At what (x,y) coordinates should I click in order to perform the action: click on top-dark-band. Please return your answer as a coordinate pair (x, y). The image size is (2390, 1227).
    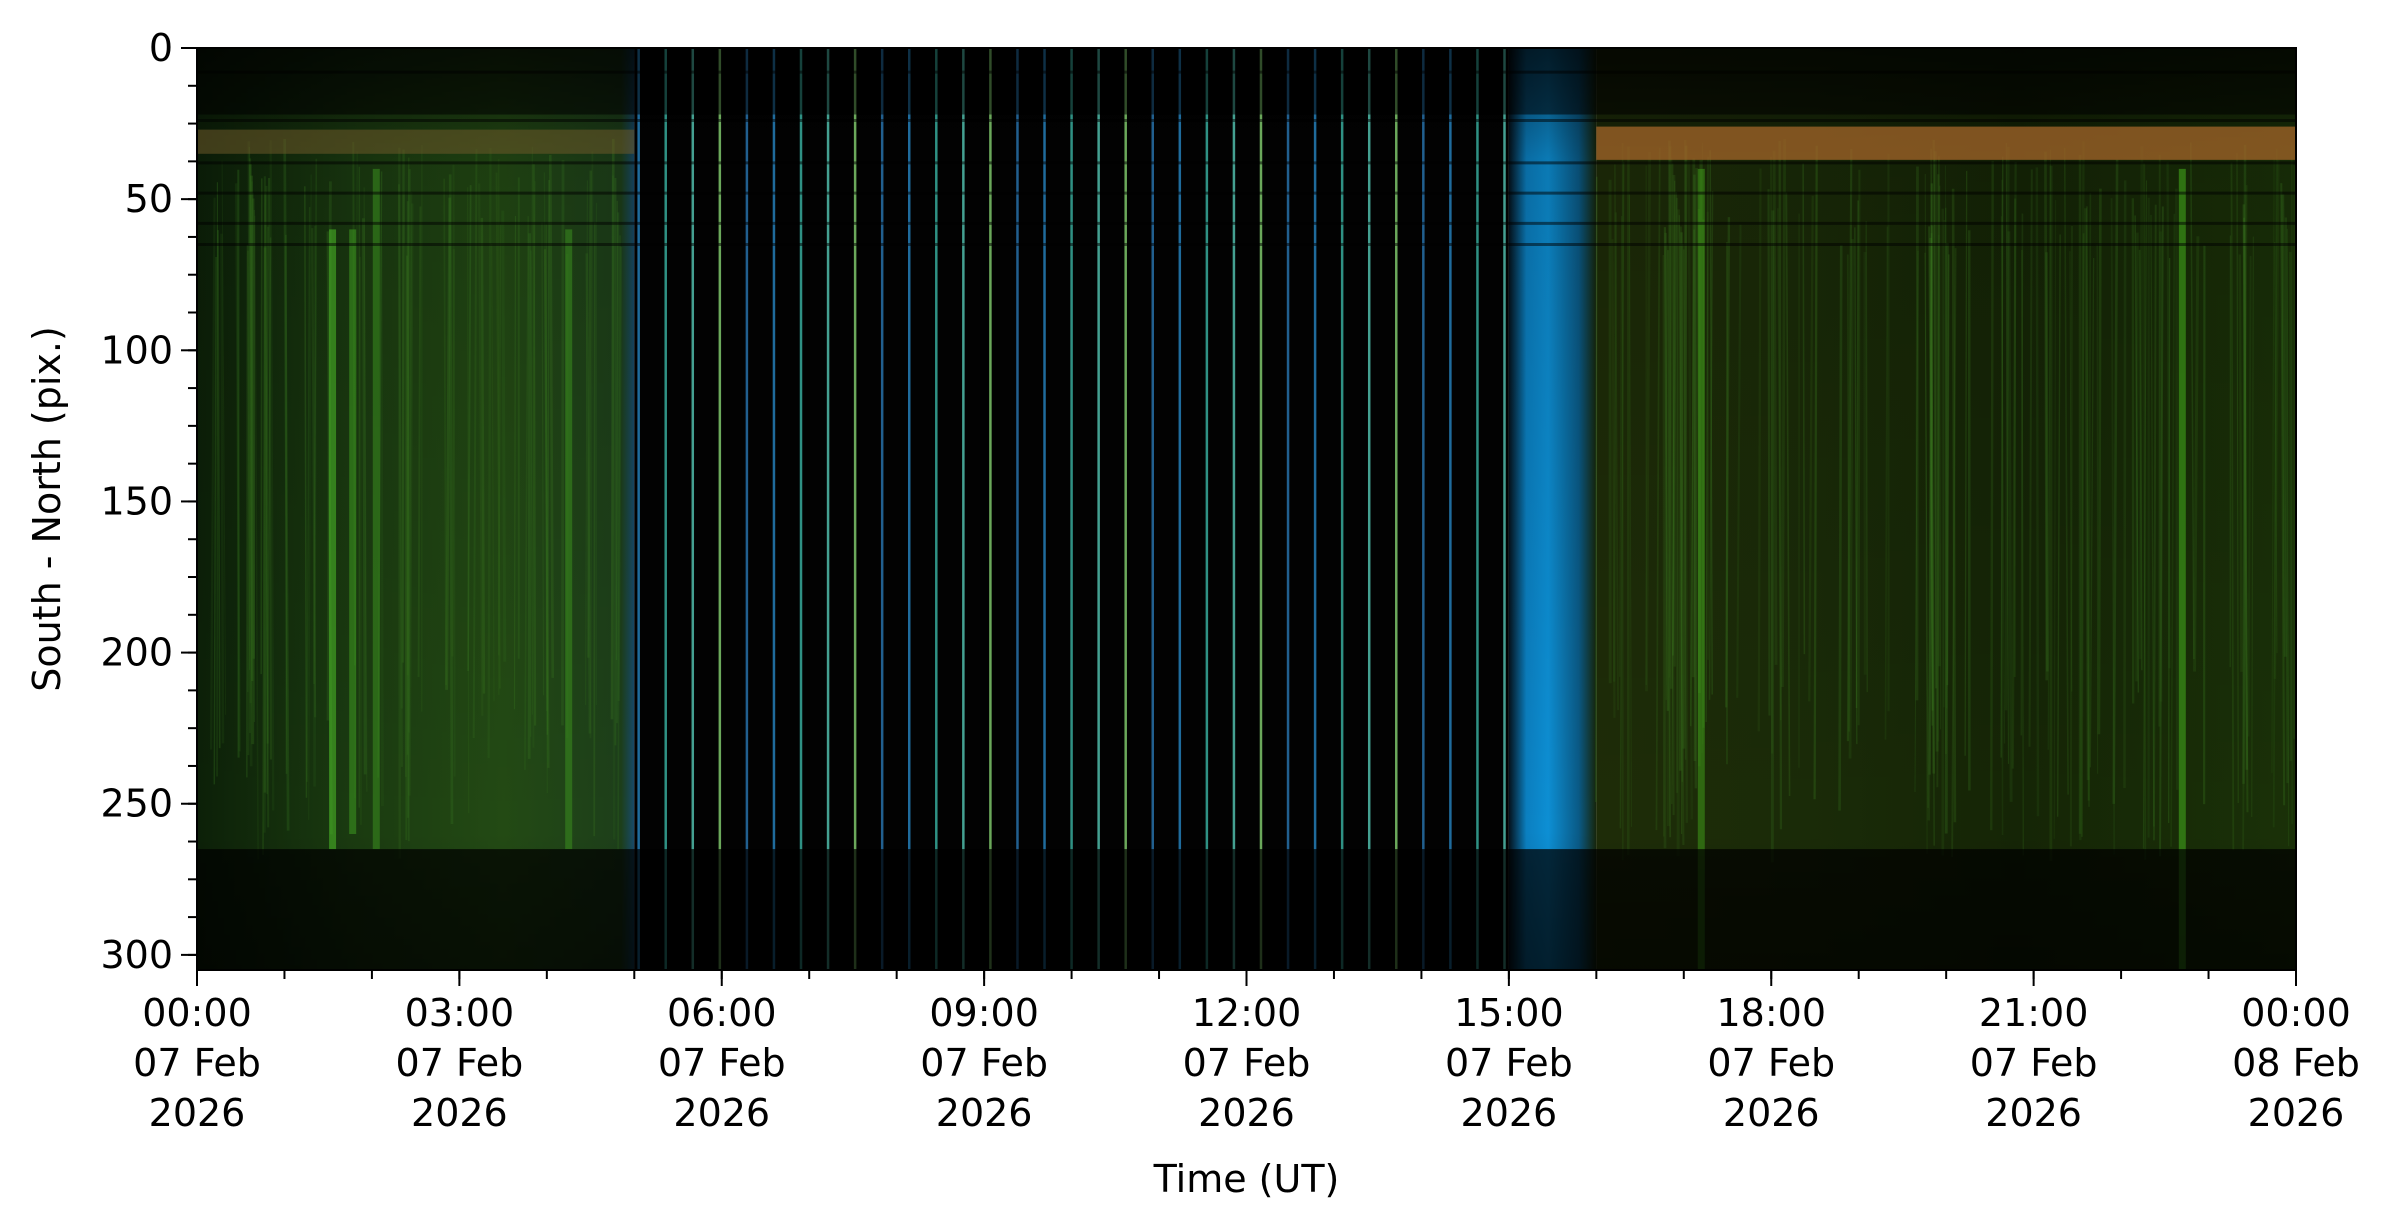
    Looking at the image, I should click on (1246, 81).